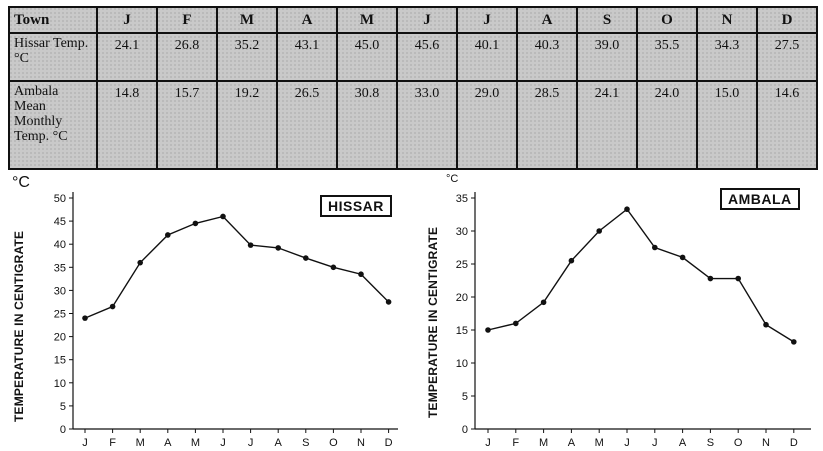 The image size is (823, 451). What do you see at coordinates (367, 57) in the screenshot?
I see `table-cell: 45.0` at bounding box center [367, 57].